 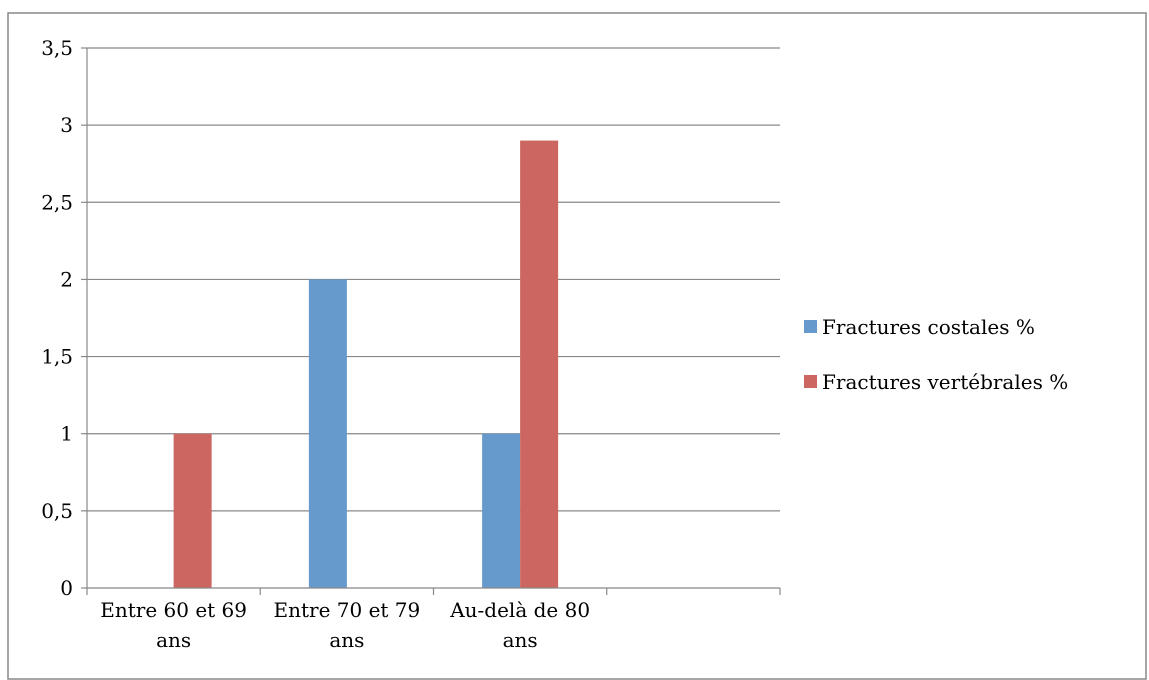 What do you see at coordinates (519, 610) in the screenshot?
I see `x-tick-label: Au-delà de 80` at bounding box center [519, 610].